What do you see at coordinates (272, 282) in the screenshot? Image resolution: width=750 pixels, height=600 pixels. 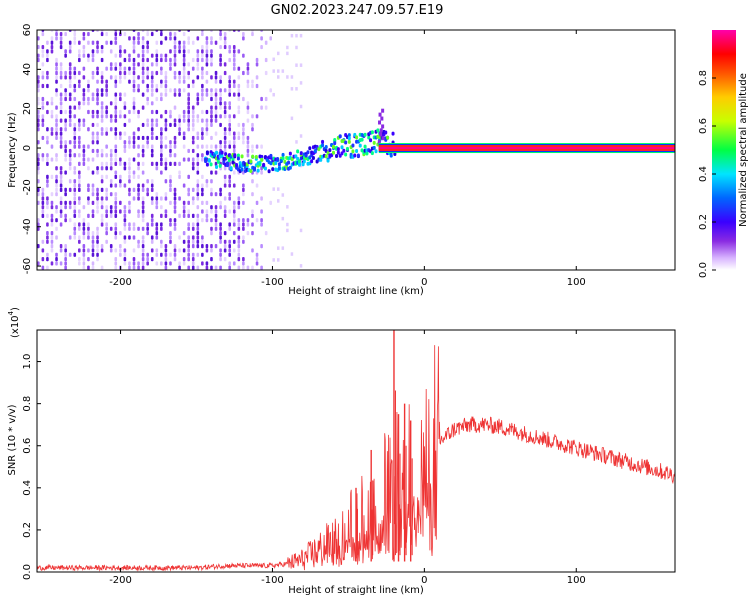 I see `spectrogram-x-tick-label: -100` at bounding box center [272, 282].